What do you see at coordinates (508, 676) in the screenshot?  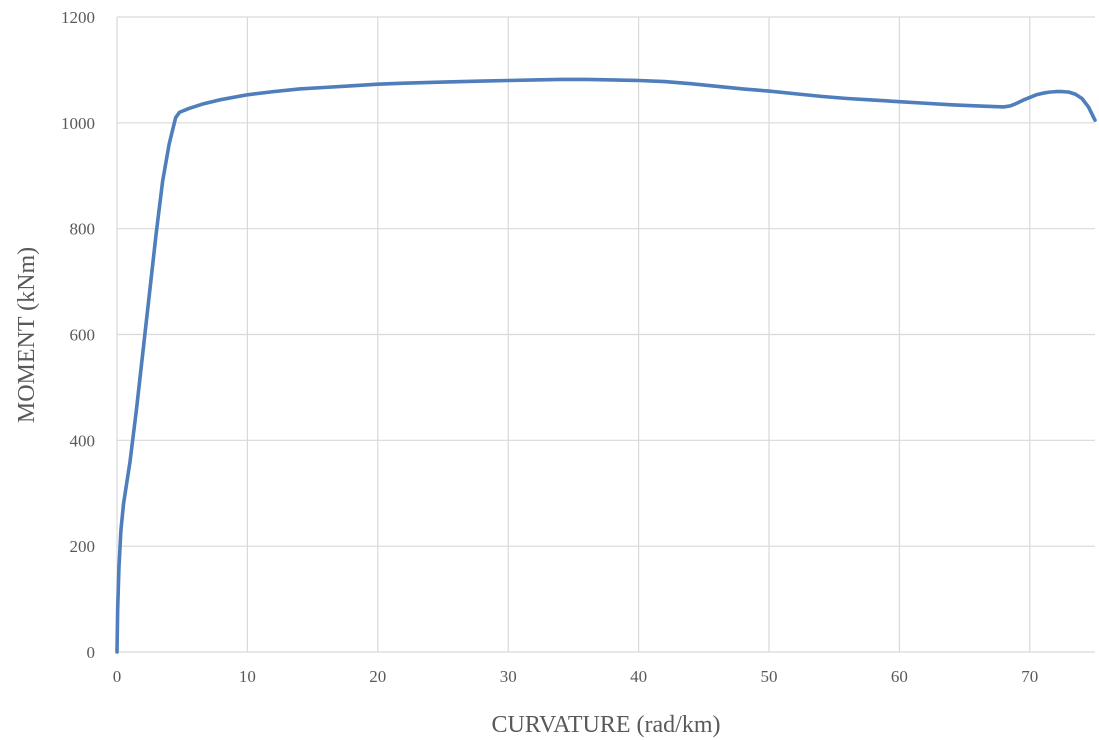 I see `x-tick-label: 30` at bounding box center [508, 676].